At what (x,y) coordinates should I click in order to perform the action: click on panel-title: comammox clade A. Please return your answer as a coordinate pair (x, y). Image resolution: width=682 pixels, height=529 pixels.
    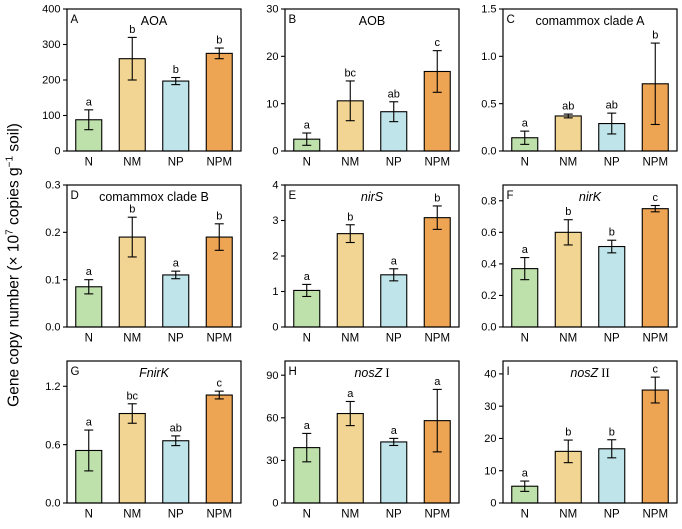
    Looking at the image, I should click on (590, 21).